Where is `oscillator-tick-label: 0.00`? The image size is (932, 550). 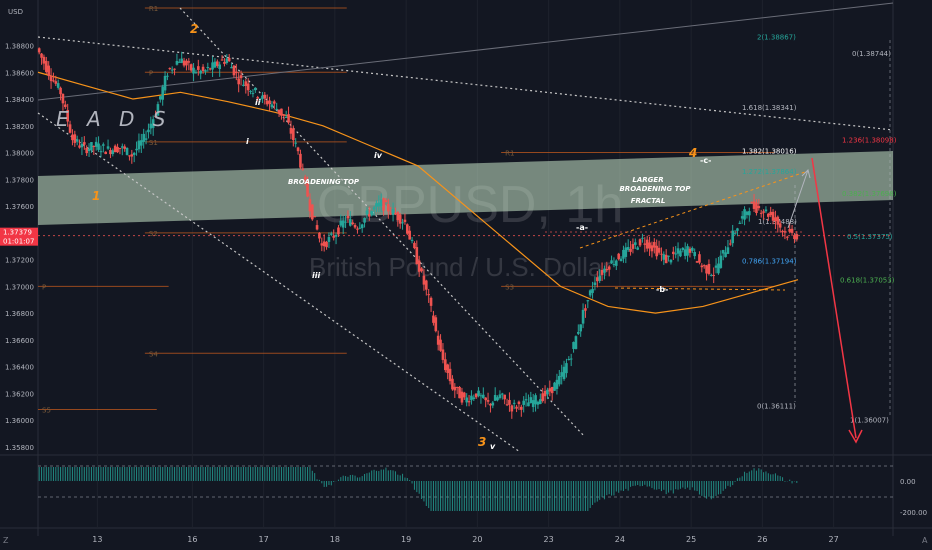 oscillator-tick-label: 0.00 is located at coordinates (908, 482).